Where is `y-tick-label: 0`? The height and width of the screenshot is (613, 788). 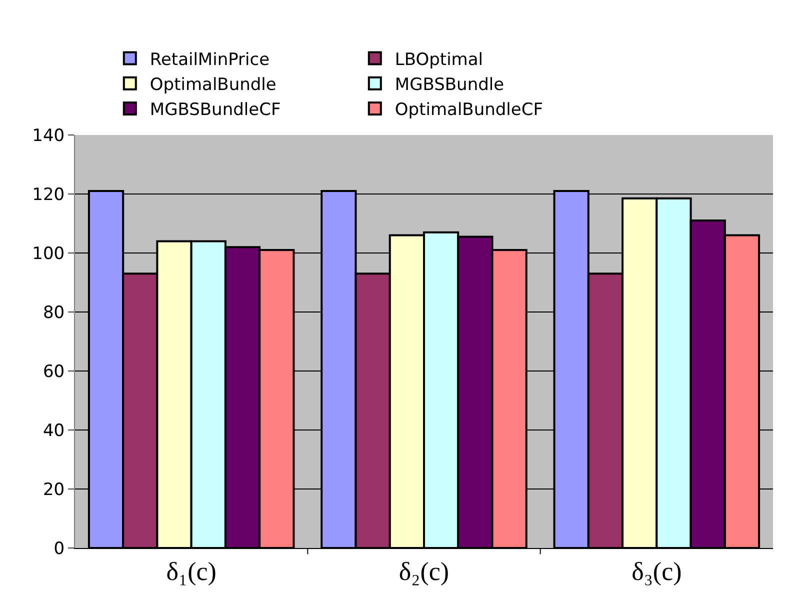 y-tick-label: 0 is located at coordinates (59, 548).